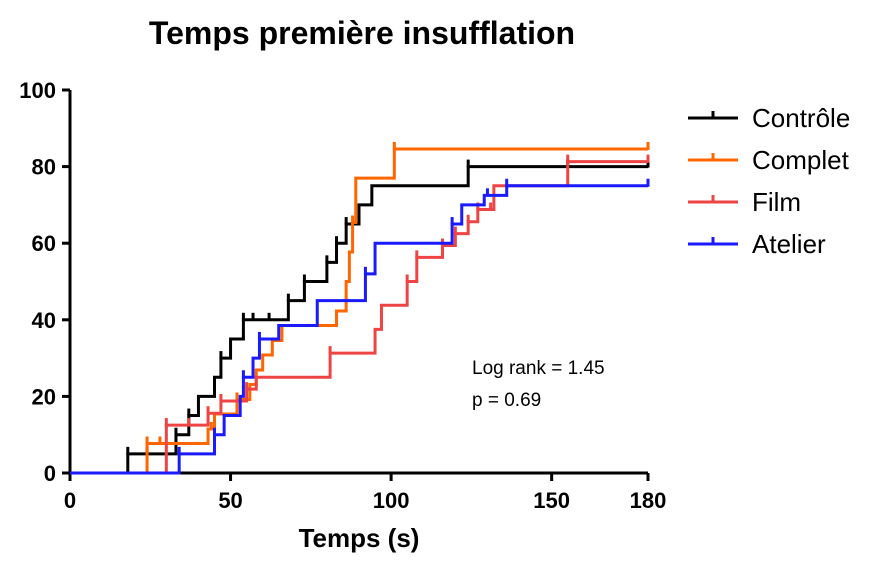  What do you see at coordinates (50, 473) in the screenshot?
I see `y-tick-label: 0` at bounding box center [50, 473].